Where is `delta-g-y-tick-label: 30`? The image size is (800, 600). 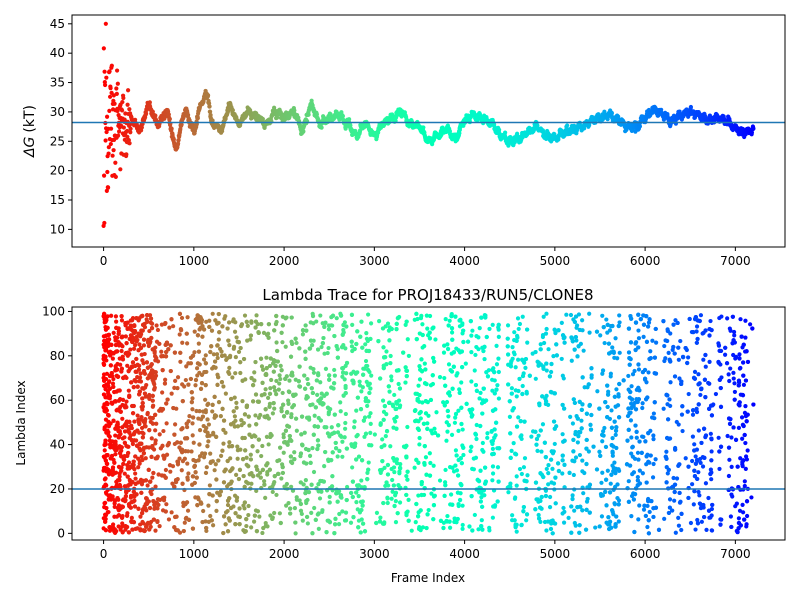 delta-g-y-tick-label: 30 is located at coordinates (57, 112).